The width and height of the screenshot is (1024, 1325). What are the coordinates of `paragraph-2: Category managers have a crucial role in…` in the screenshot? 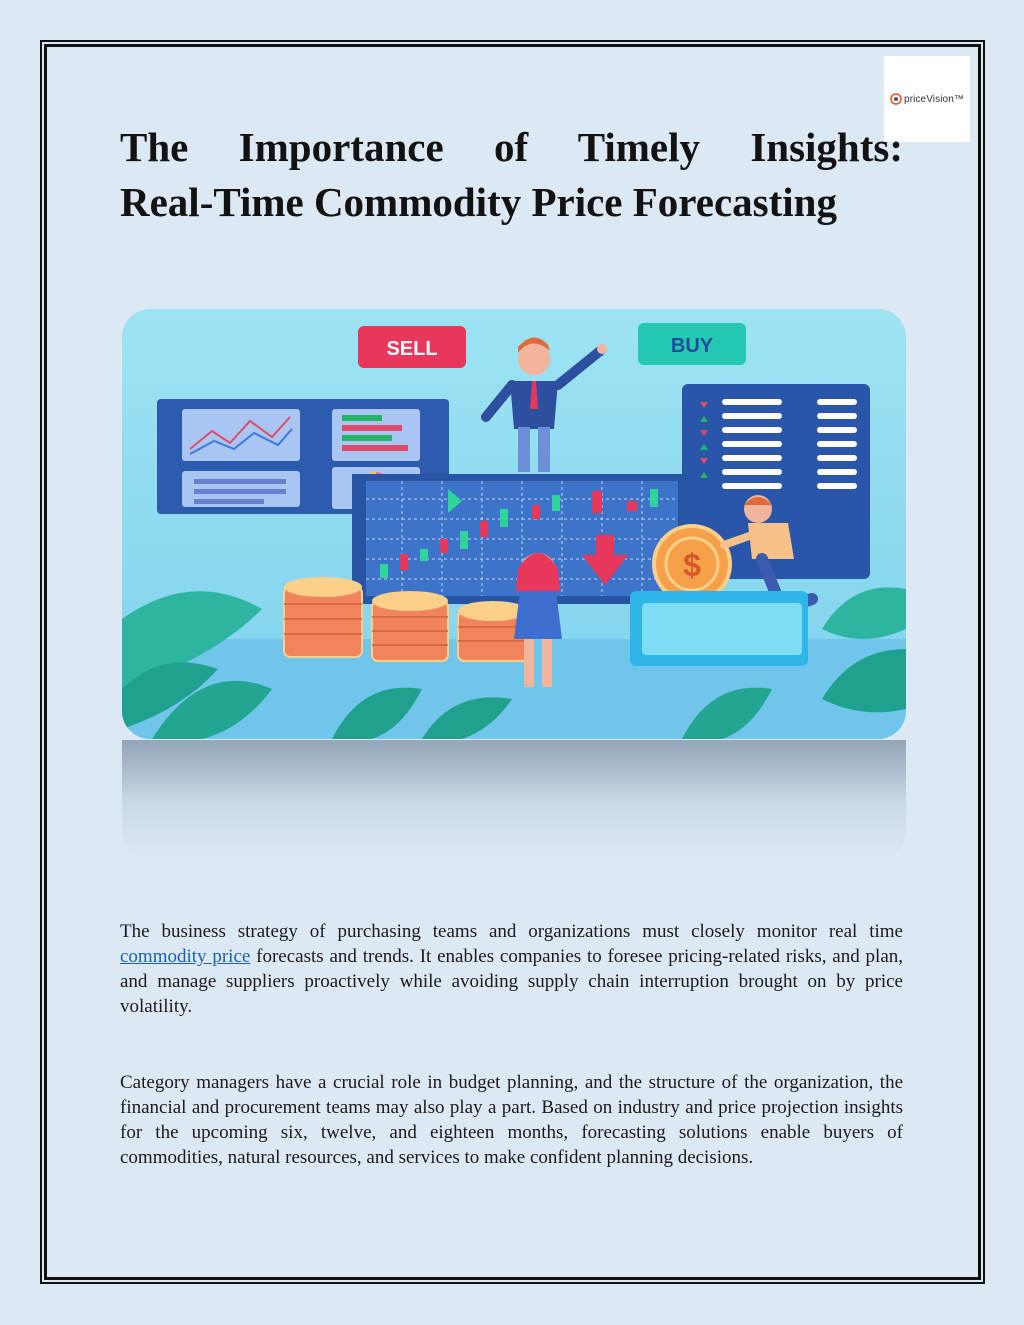 It's located at (511, 1120).